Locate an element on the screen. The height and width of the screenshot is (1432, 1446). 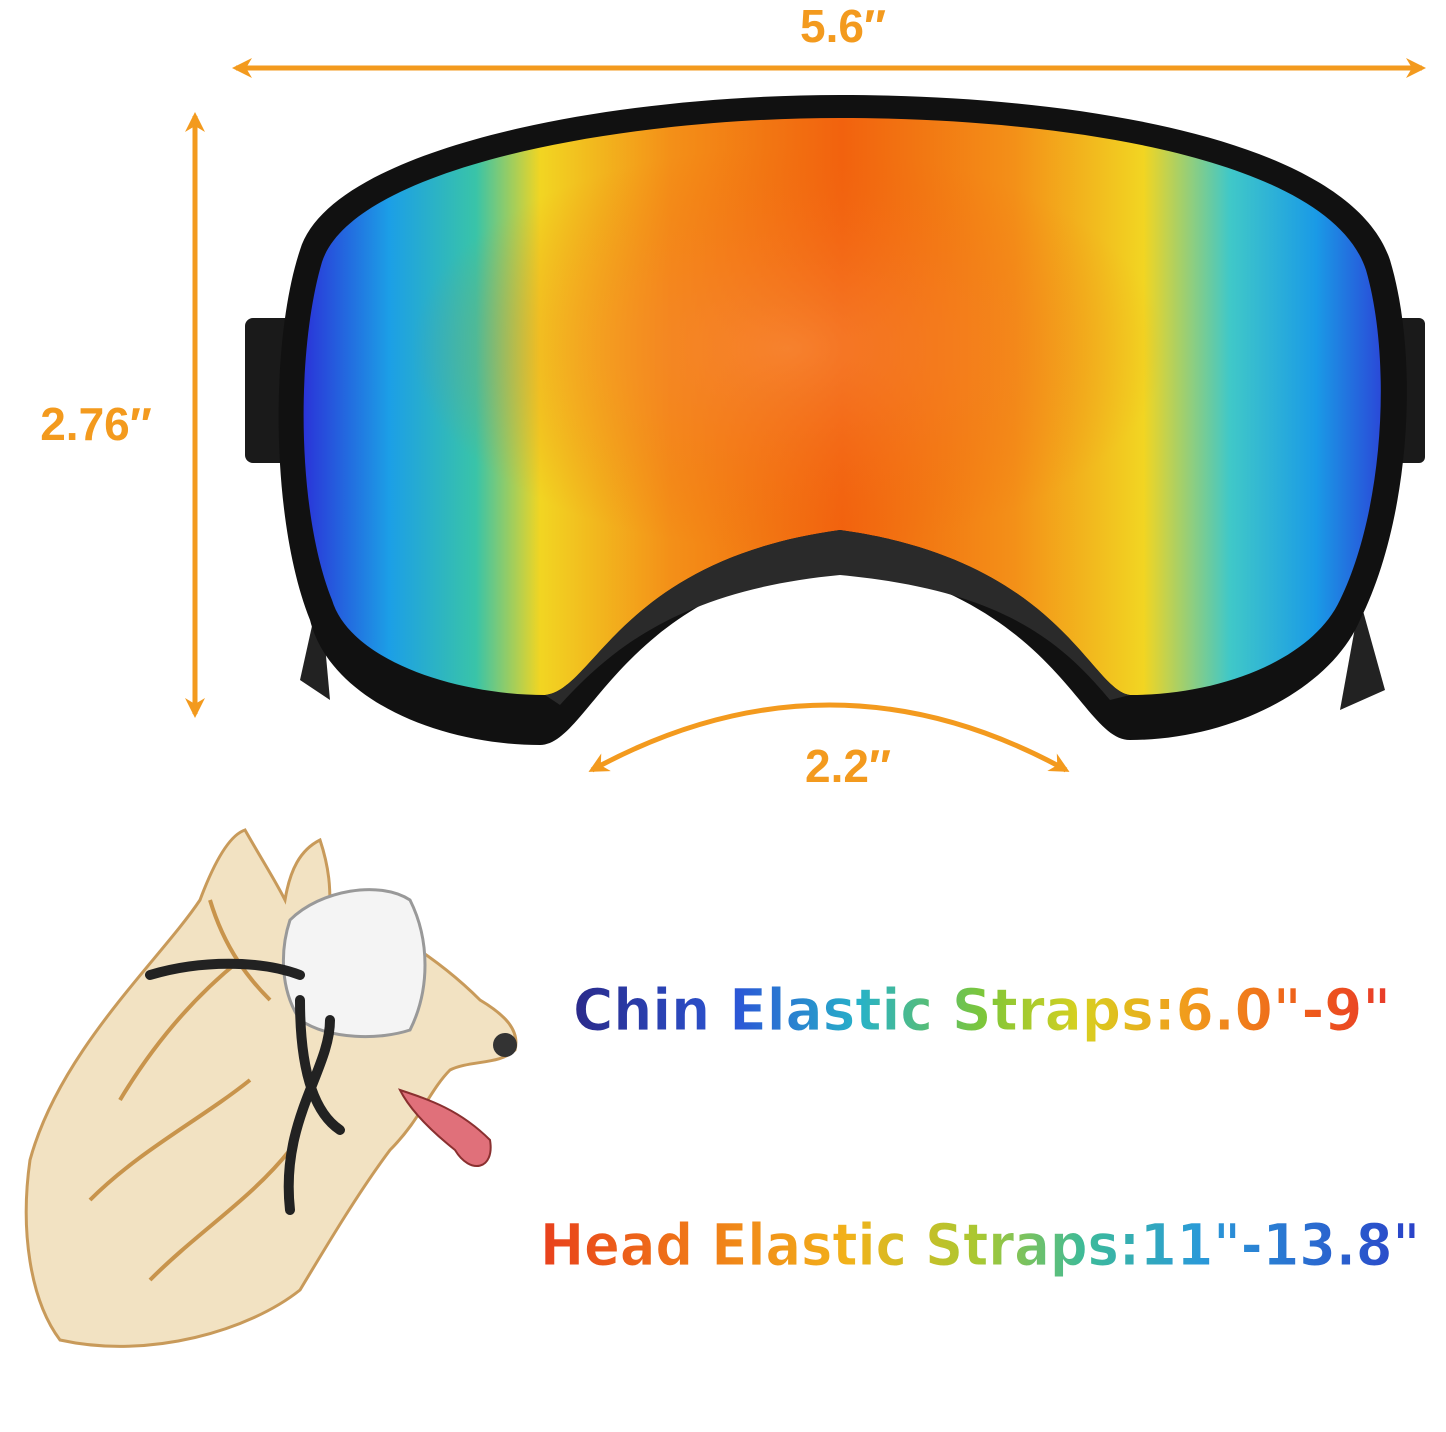
nose-label: 2.2″ is located at coordinates (848, 766).